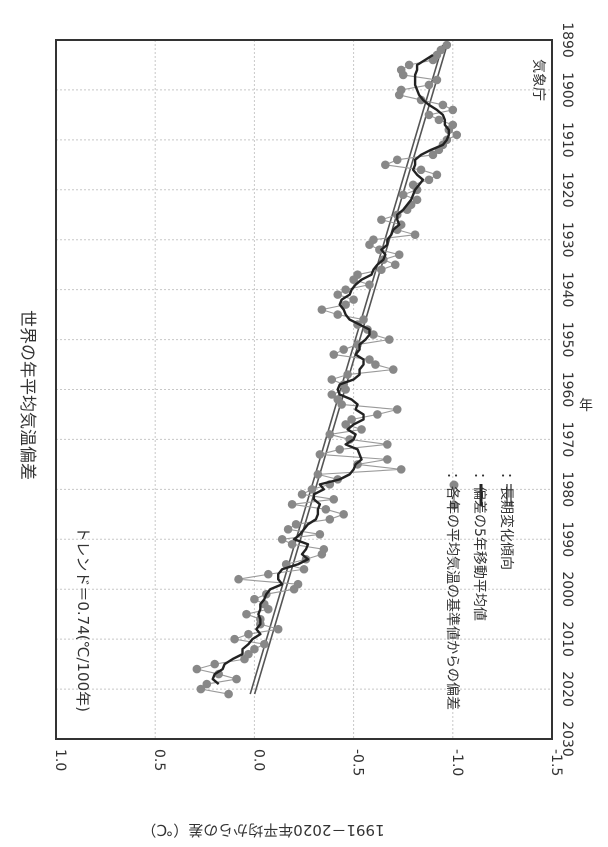  I want to click on x-tick-label-2010: 2010, so click(567, 639).